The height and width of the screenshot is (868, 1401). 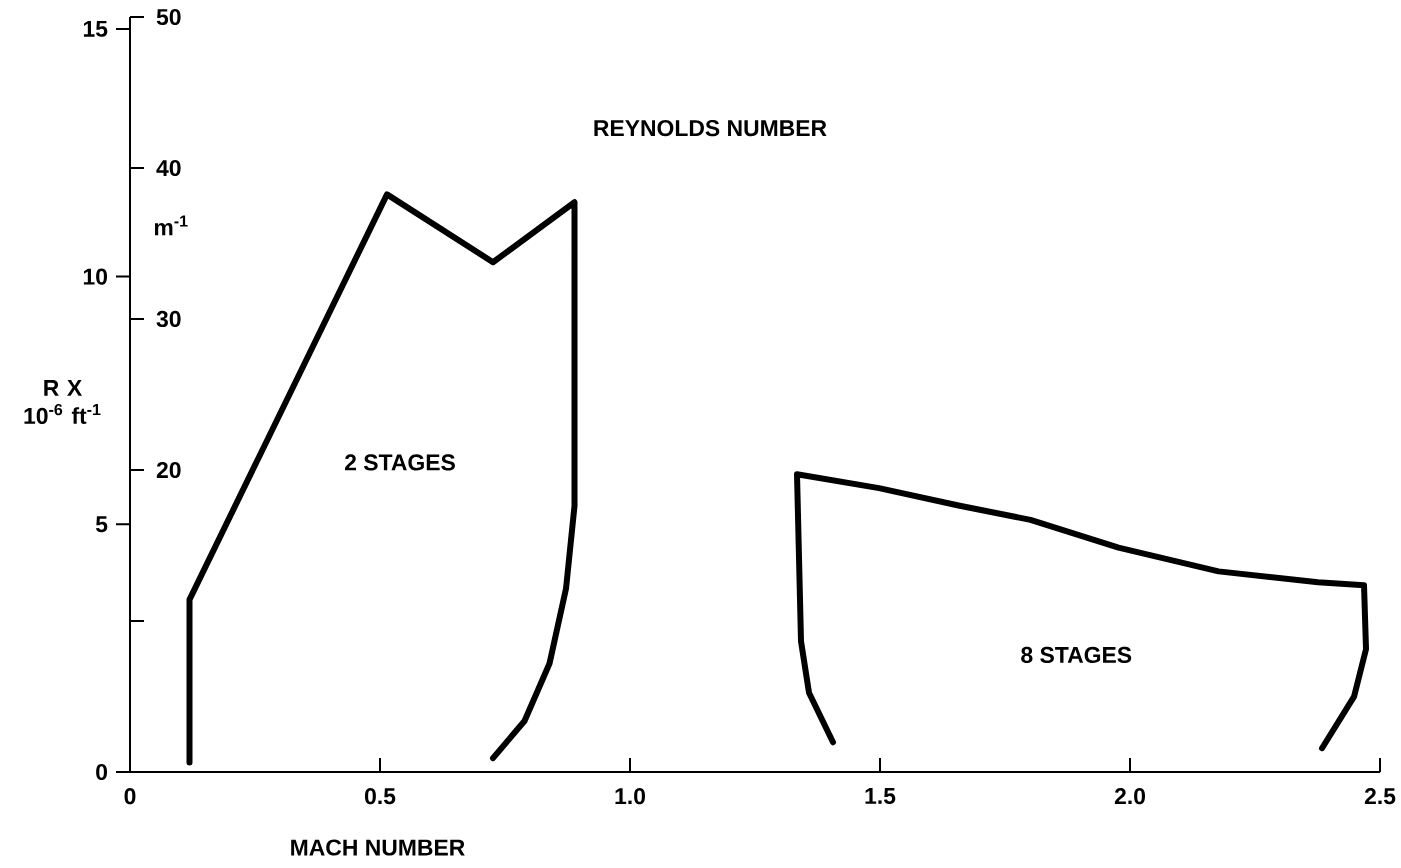 I want to click on x-tick-label: 0, so click(x=130, y=796).